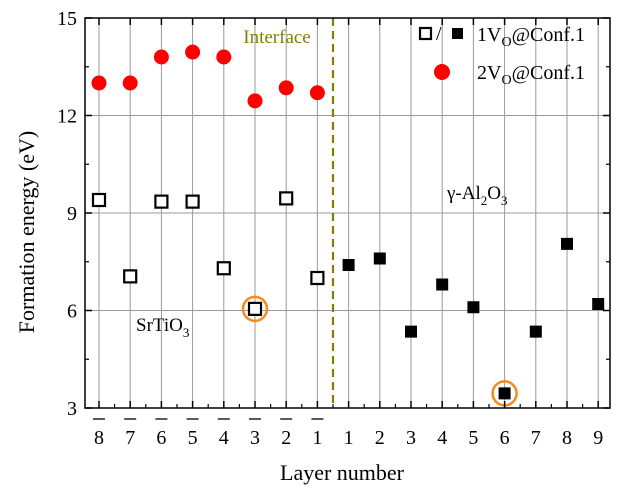  I want to click on legend-open-square, so click(425, 33).